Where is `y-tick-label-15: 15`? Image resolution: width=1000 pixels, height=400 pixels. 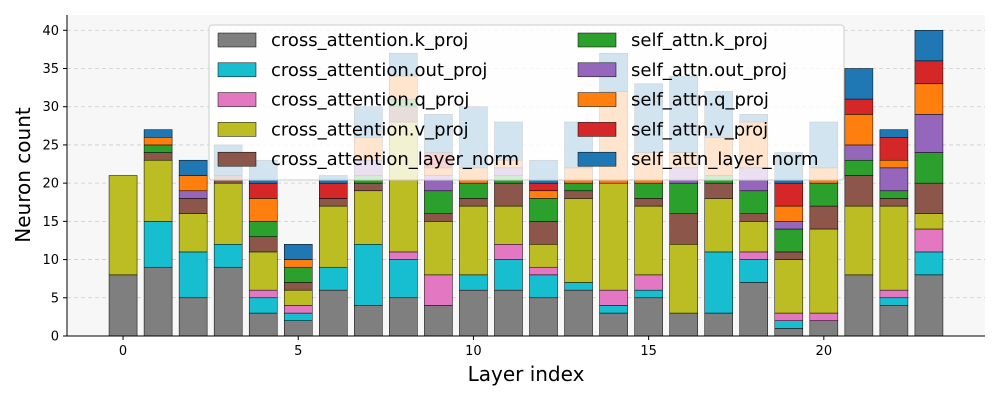
y-tick-label-15: 15 is located at coordinates (50, 222).